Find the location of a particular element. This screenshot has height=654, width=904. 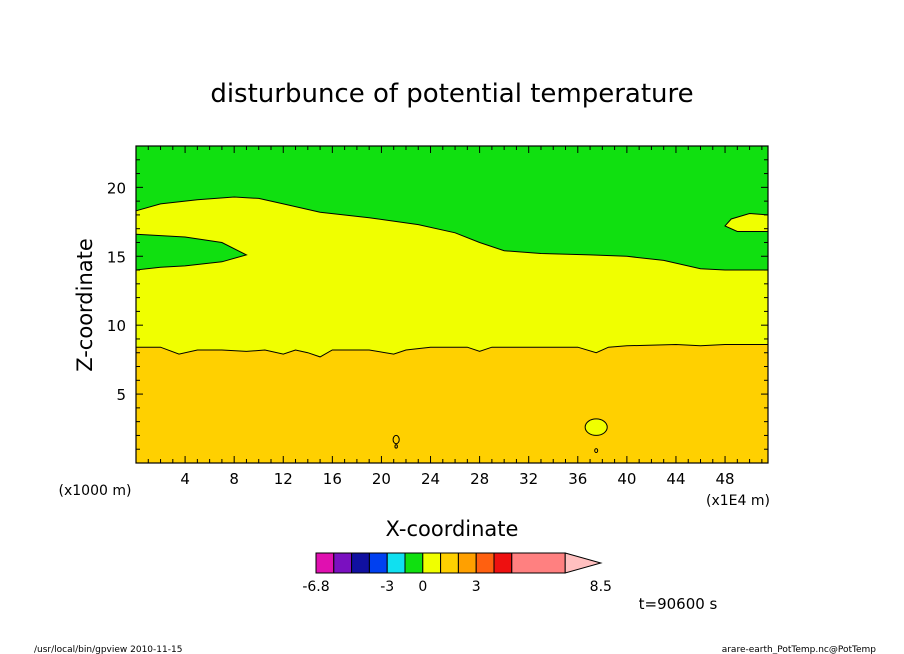

x-tick-label: 44 is located at coordinates (675, 479).